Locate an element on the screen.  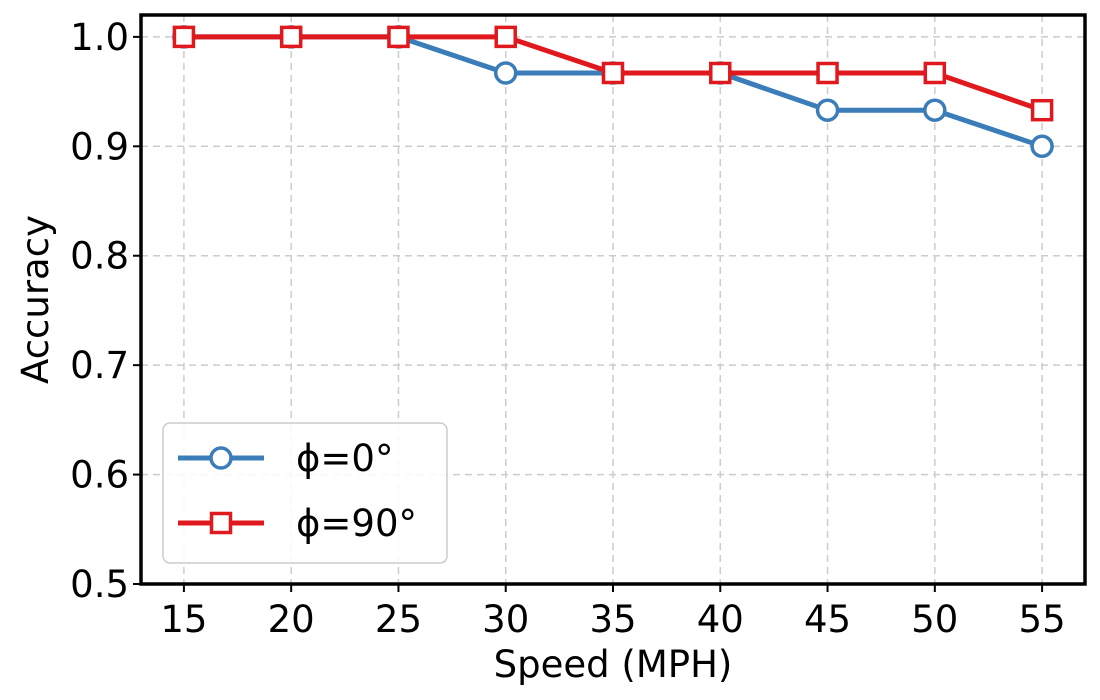
x-tick-label: 15 is located at coordinates (183, 619).